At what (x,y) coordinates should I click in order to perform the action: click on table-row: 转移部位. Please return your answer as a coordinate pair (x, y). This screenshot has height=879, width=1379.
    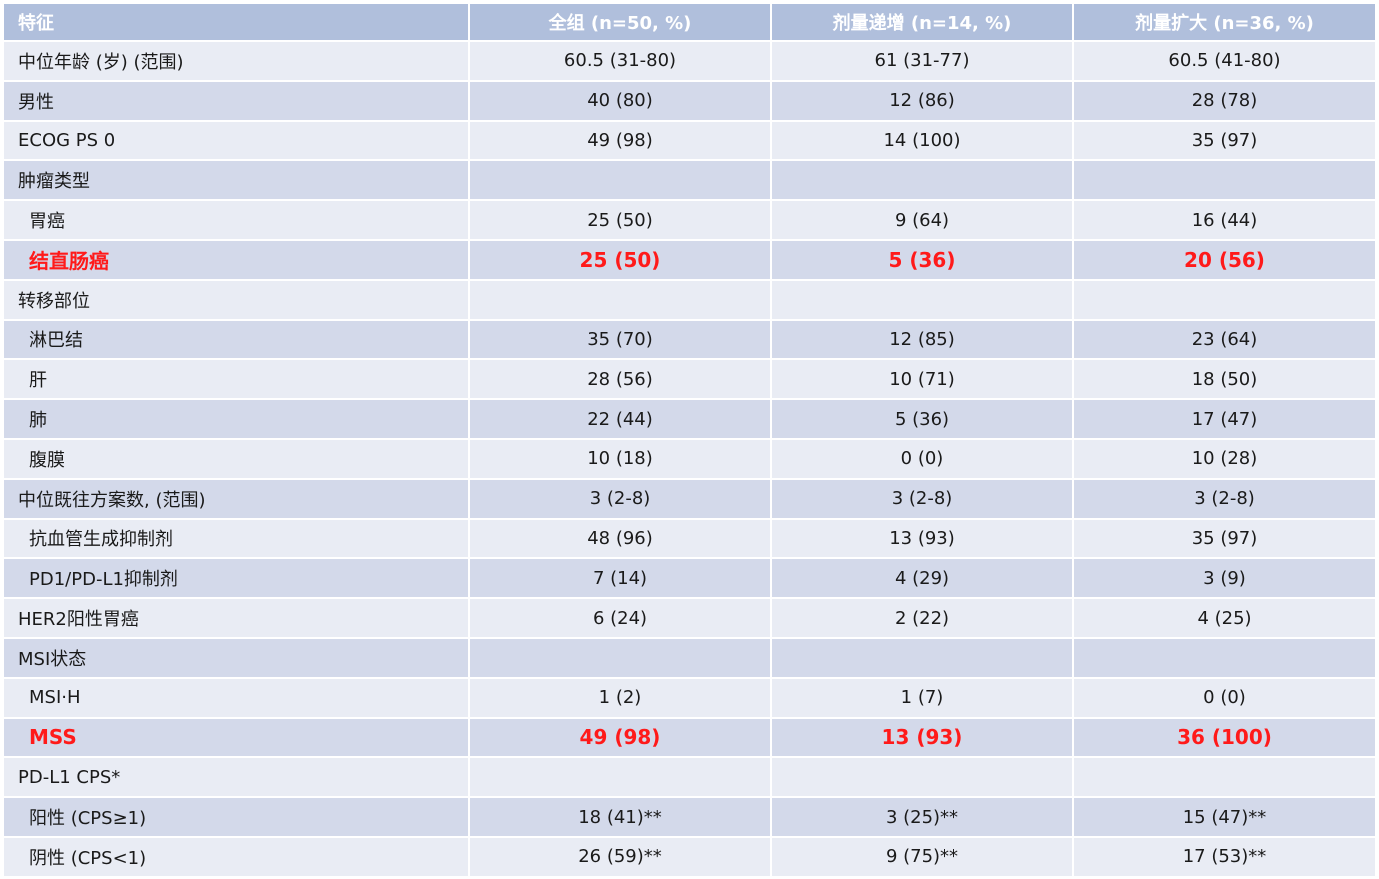
    Looking at the image, I should click on (689, 299).